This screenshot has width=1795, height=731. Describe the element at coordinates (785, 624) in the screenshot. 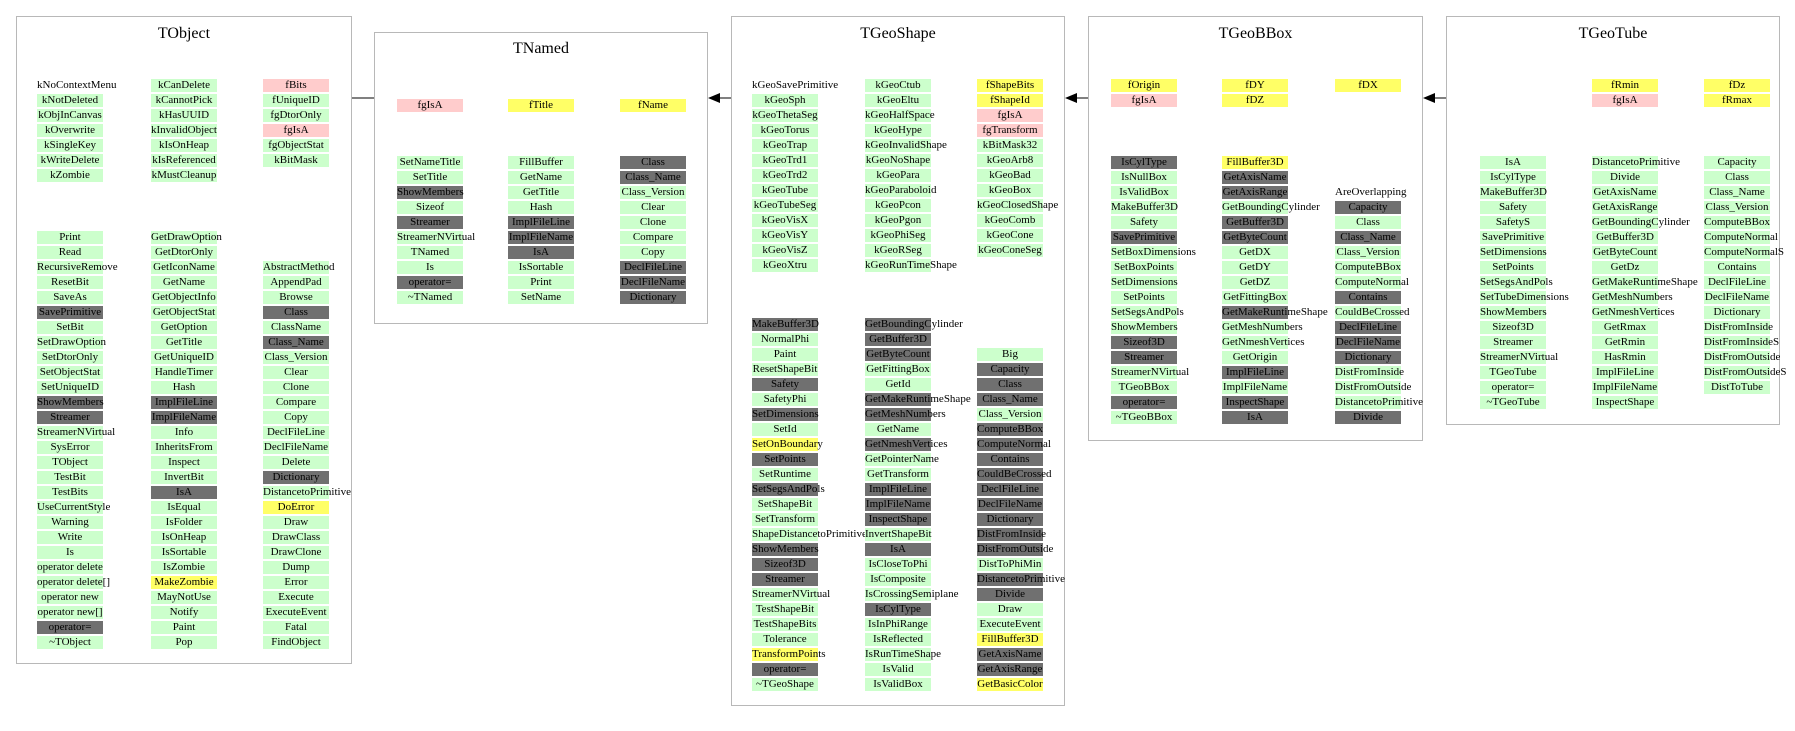

I see `member-function: TestShapeBits` at that location.